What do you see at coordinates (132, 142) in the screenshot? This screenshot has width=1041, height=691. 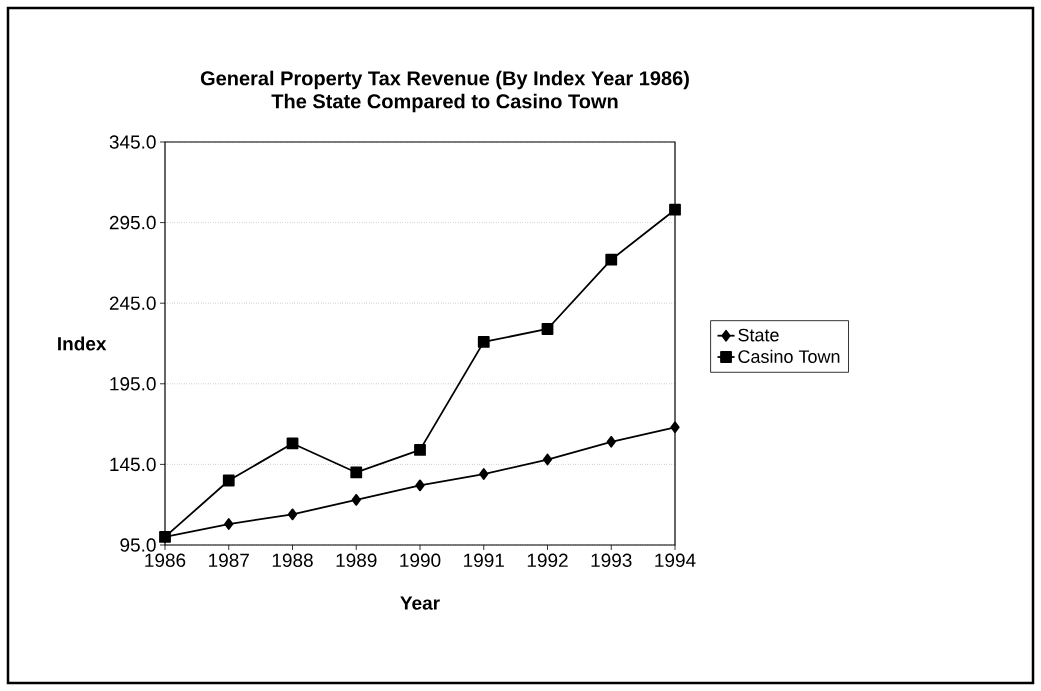 I see `y-tick-label: 345.0` at bounding box center [132, 142].